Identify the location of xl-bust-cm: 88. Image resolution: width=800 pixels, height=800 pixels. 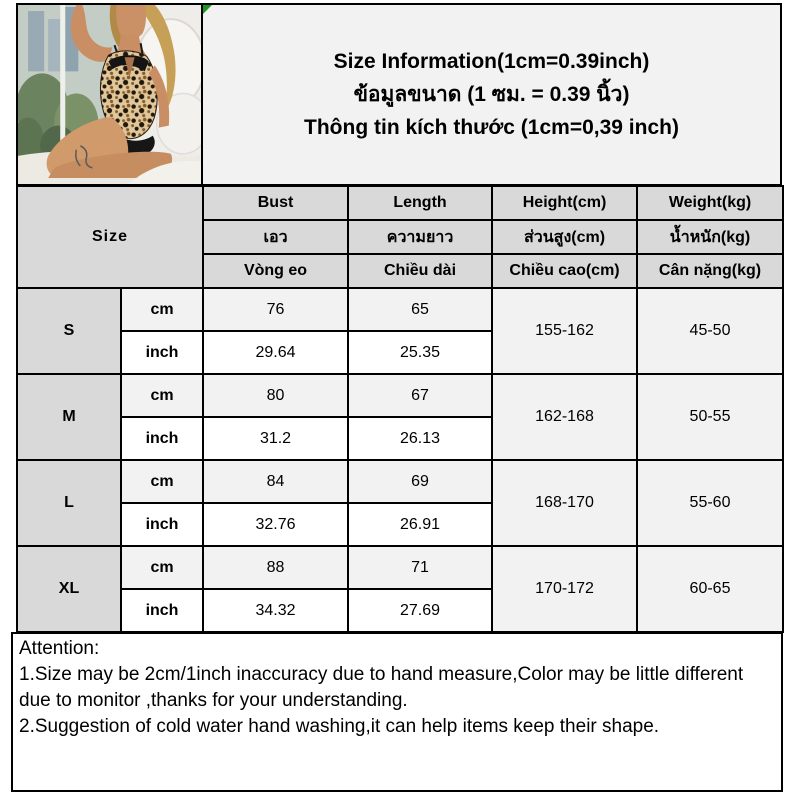
(276, 567).